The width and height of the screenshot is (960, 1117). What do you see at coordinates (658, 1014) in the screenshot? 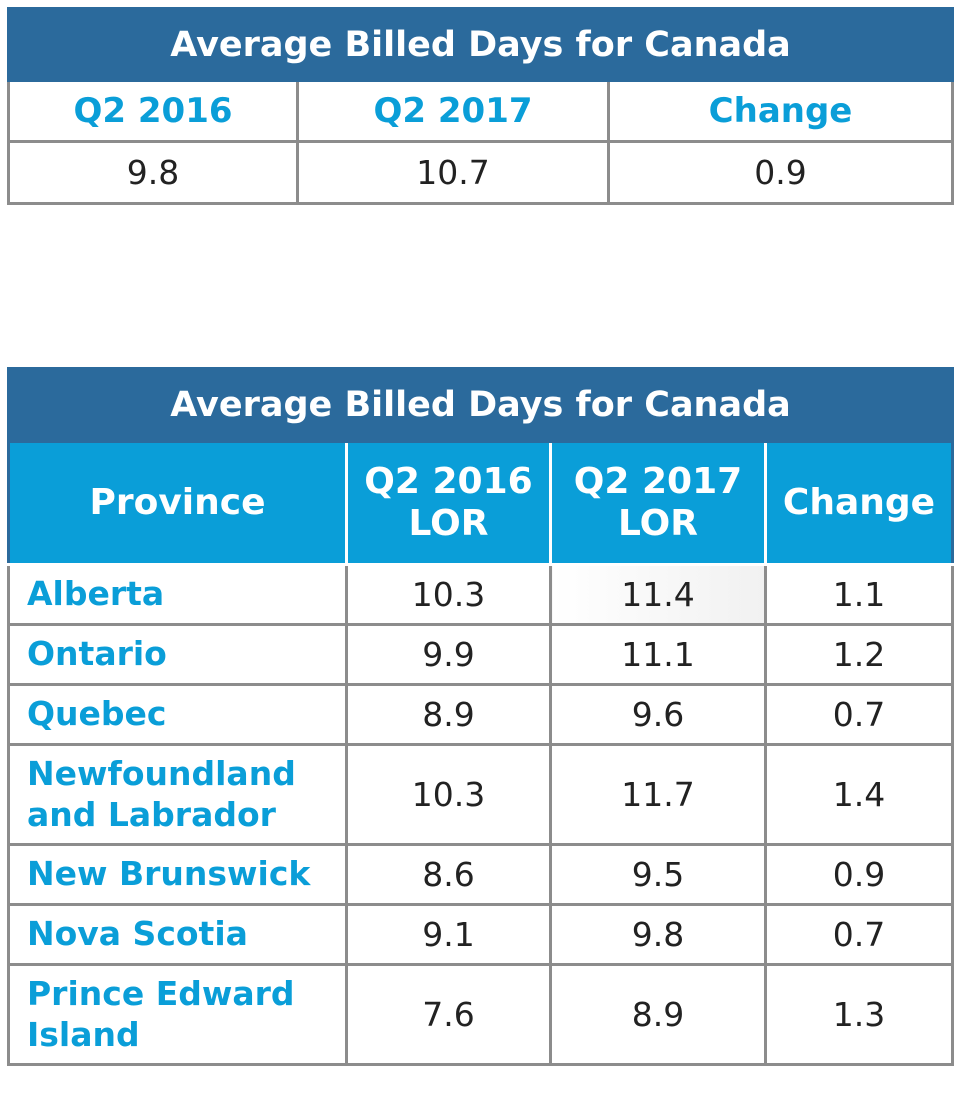
I see `q2-2017-value: 8.9` at bounding box center [658, 1014].